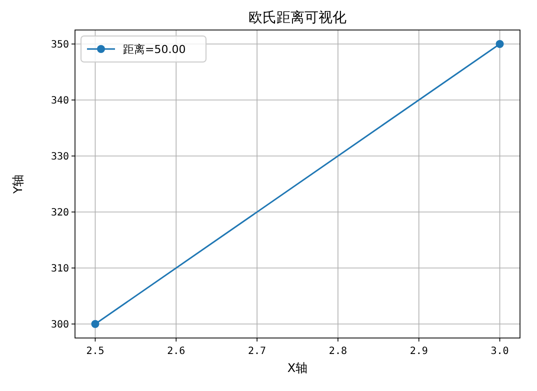 The width and height of the screenshot is (537, 391). I want to click on x-tick-label: 2.5, so click(95, 351).